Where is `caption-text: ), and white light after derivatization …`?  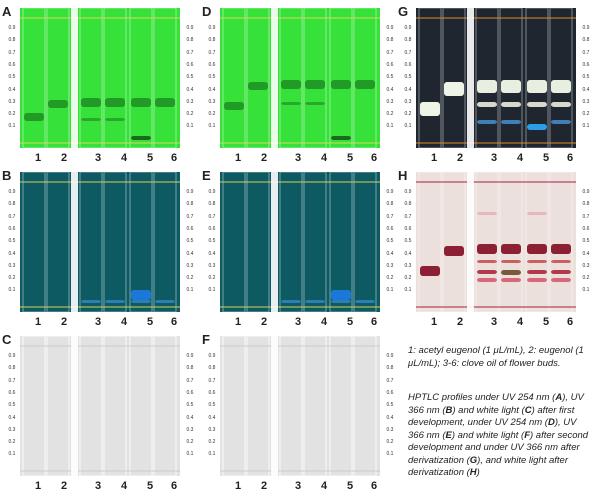 caption-text: ), and white light after derivatization … is located at coordinates (488, 466).